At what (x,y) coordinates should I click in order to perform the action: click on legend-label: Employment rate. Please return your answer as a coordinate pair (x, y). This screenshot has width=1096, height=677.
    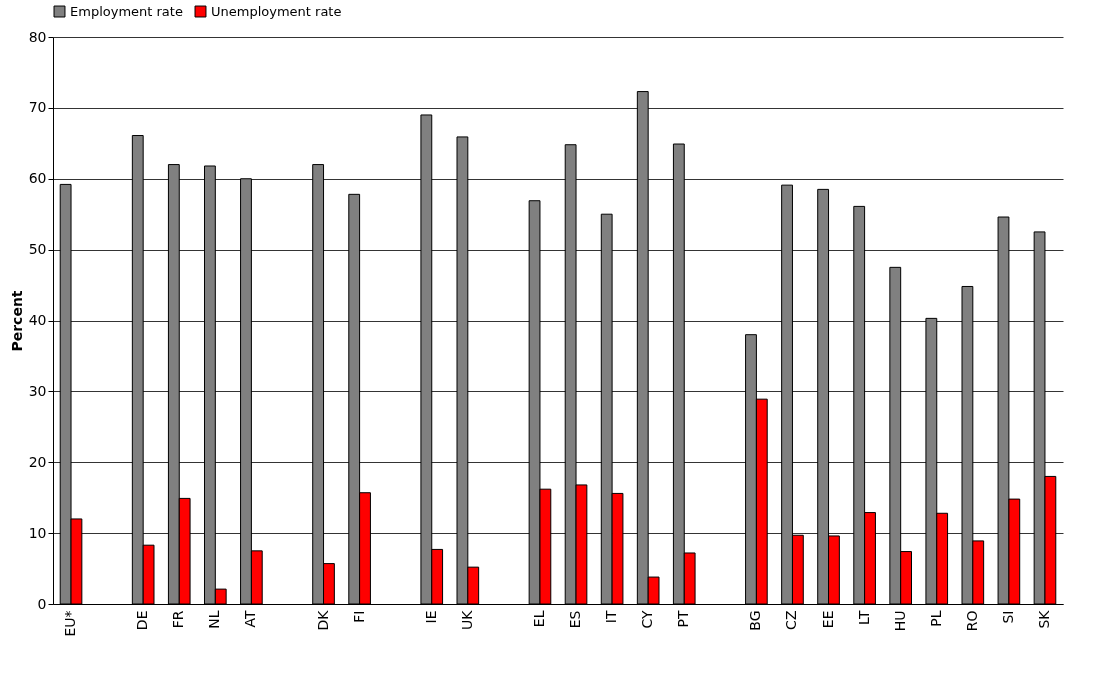
    Looking at the image, I should click on (126, 11).